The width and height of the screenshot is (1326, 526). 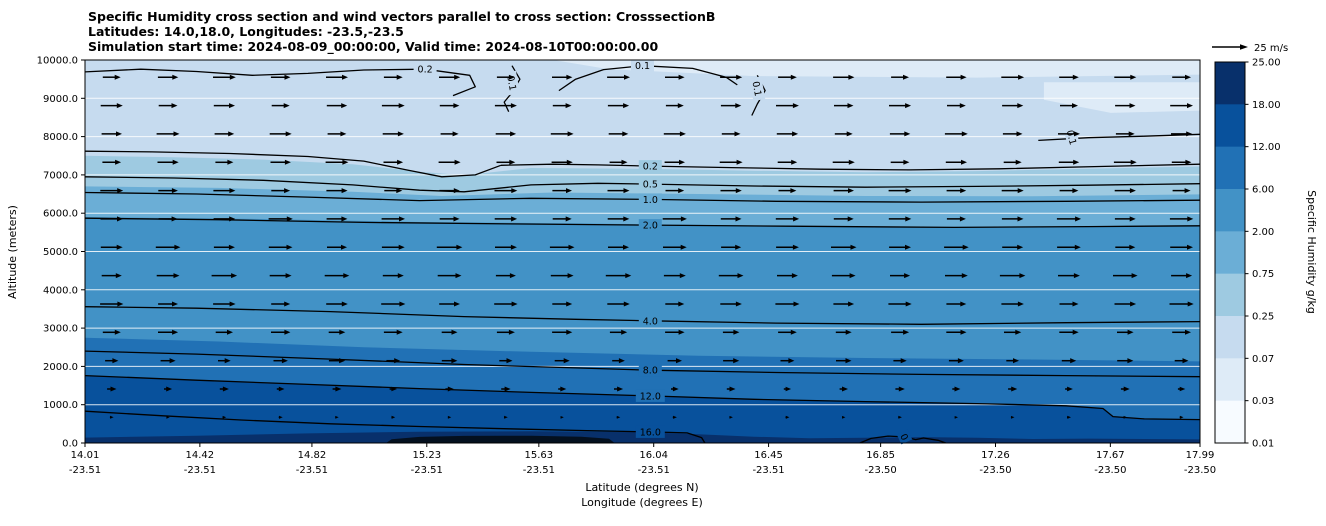 What do you see at coordinates (641, 487) in the screenshot?
I see `x-axis-label-latitude: Latitude (degrees N)` at bounding box center [641, 487].